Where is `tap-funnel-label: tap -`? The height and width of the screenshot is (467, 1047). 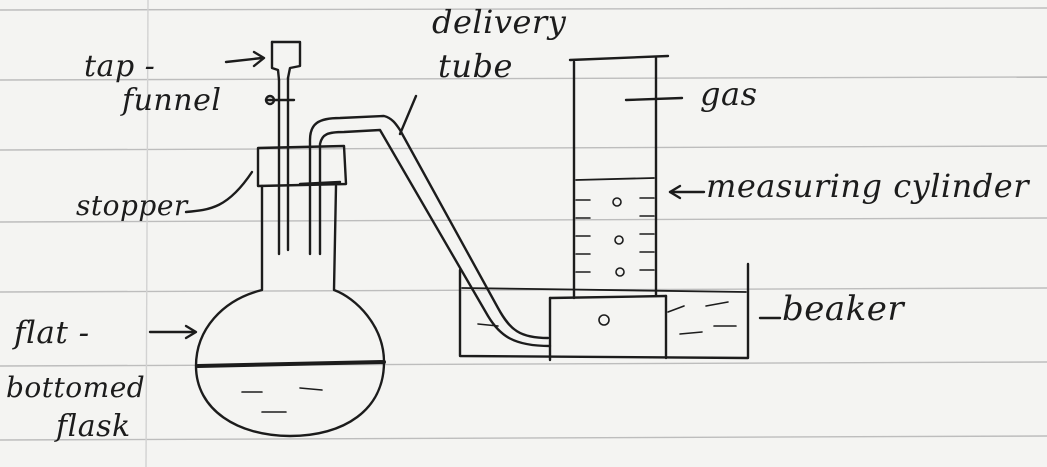
tap-funnel-label: tap - is located at coordinates (120, 66).